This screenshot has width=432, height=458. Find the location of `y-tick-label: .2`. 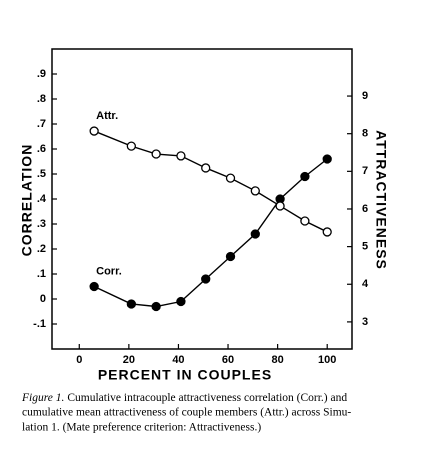

y-tick-label: .2 is located at coordinates (41, 249).